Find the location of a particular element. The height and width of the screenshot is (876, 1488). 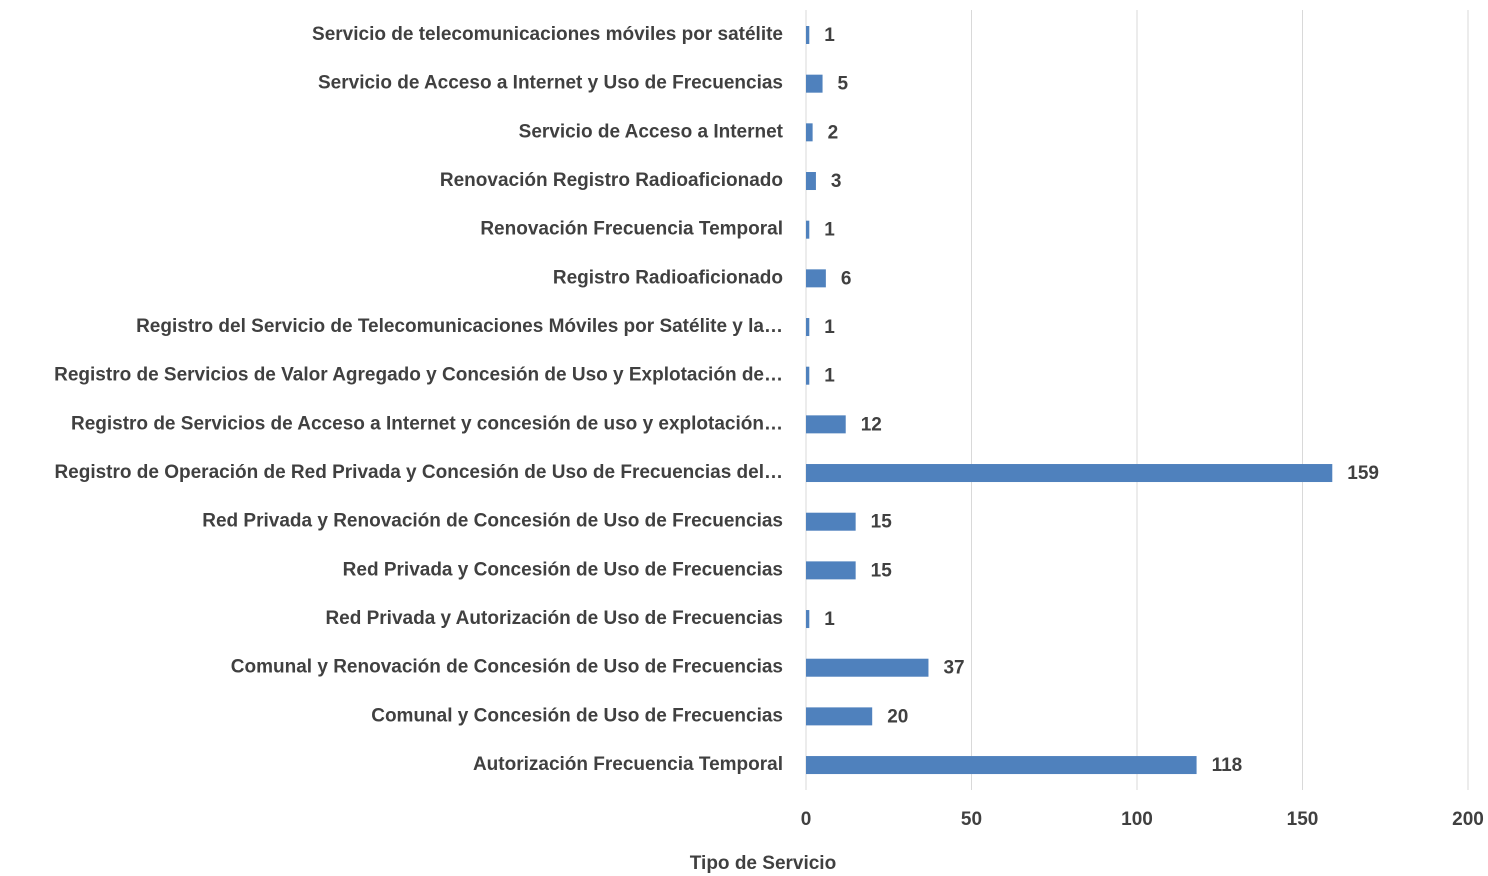

data-label: 20 is located at coordinates (897, 716).